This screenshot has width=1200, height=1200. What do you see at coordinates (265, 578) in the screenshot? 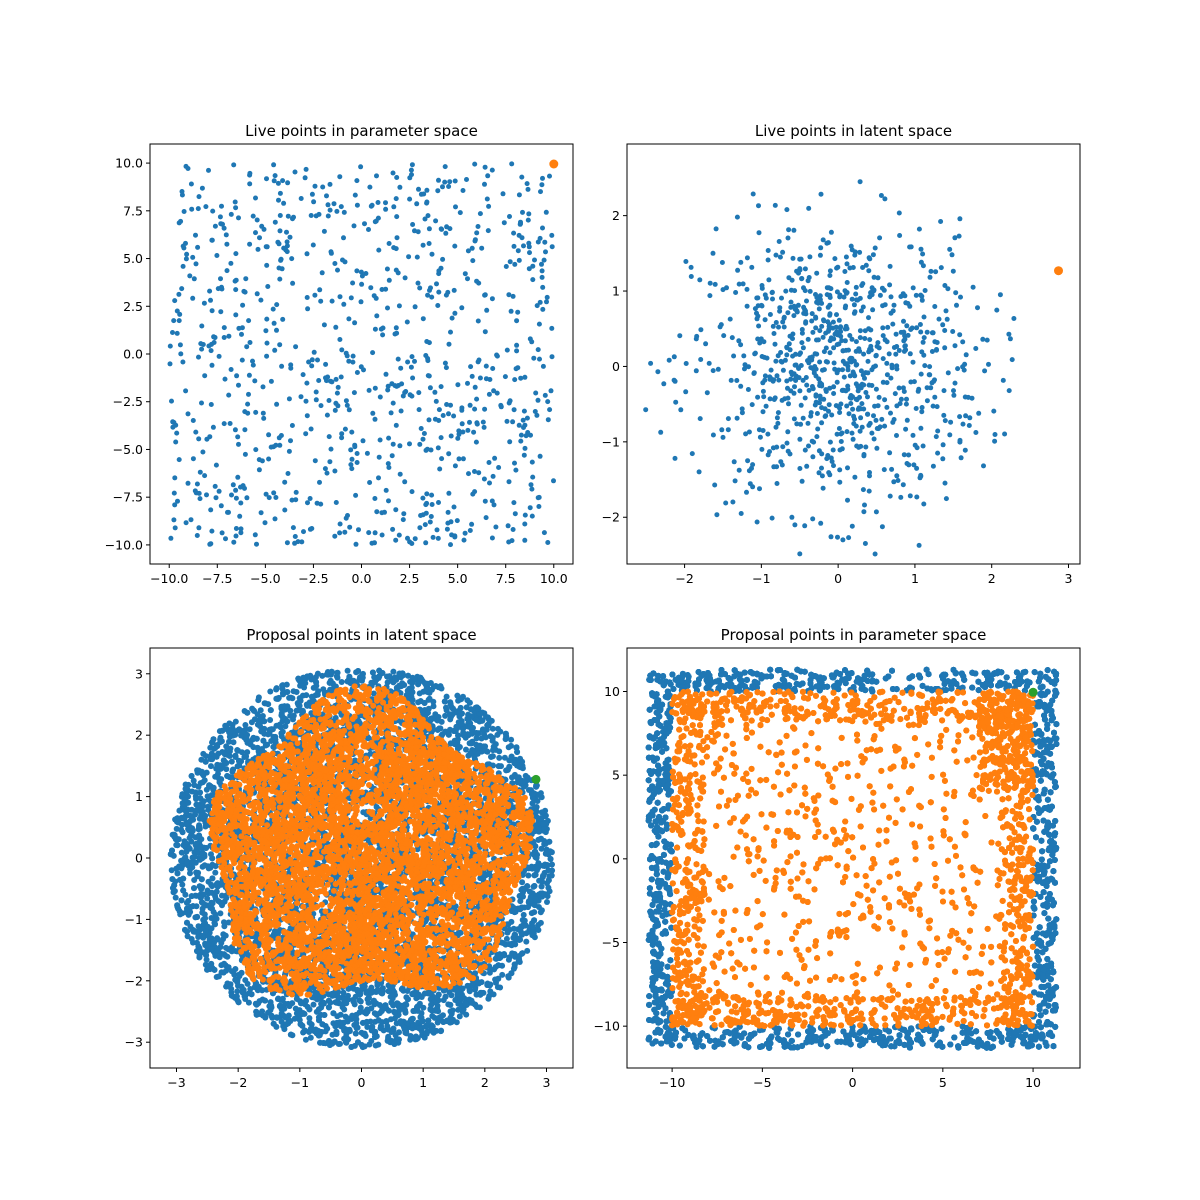
I see `x-tick-label: −5.0` at bounding box center [265, 578].